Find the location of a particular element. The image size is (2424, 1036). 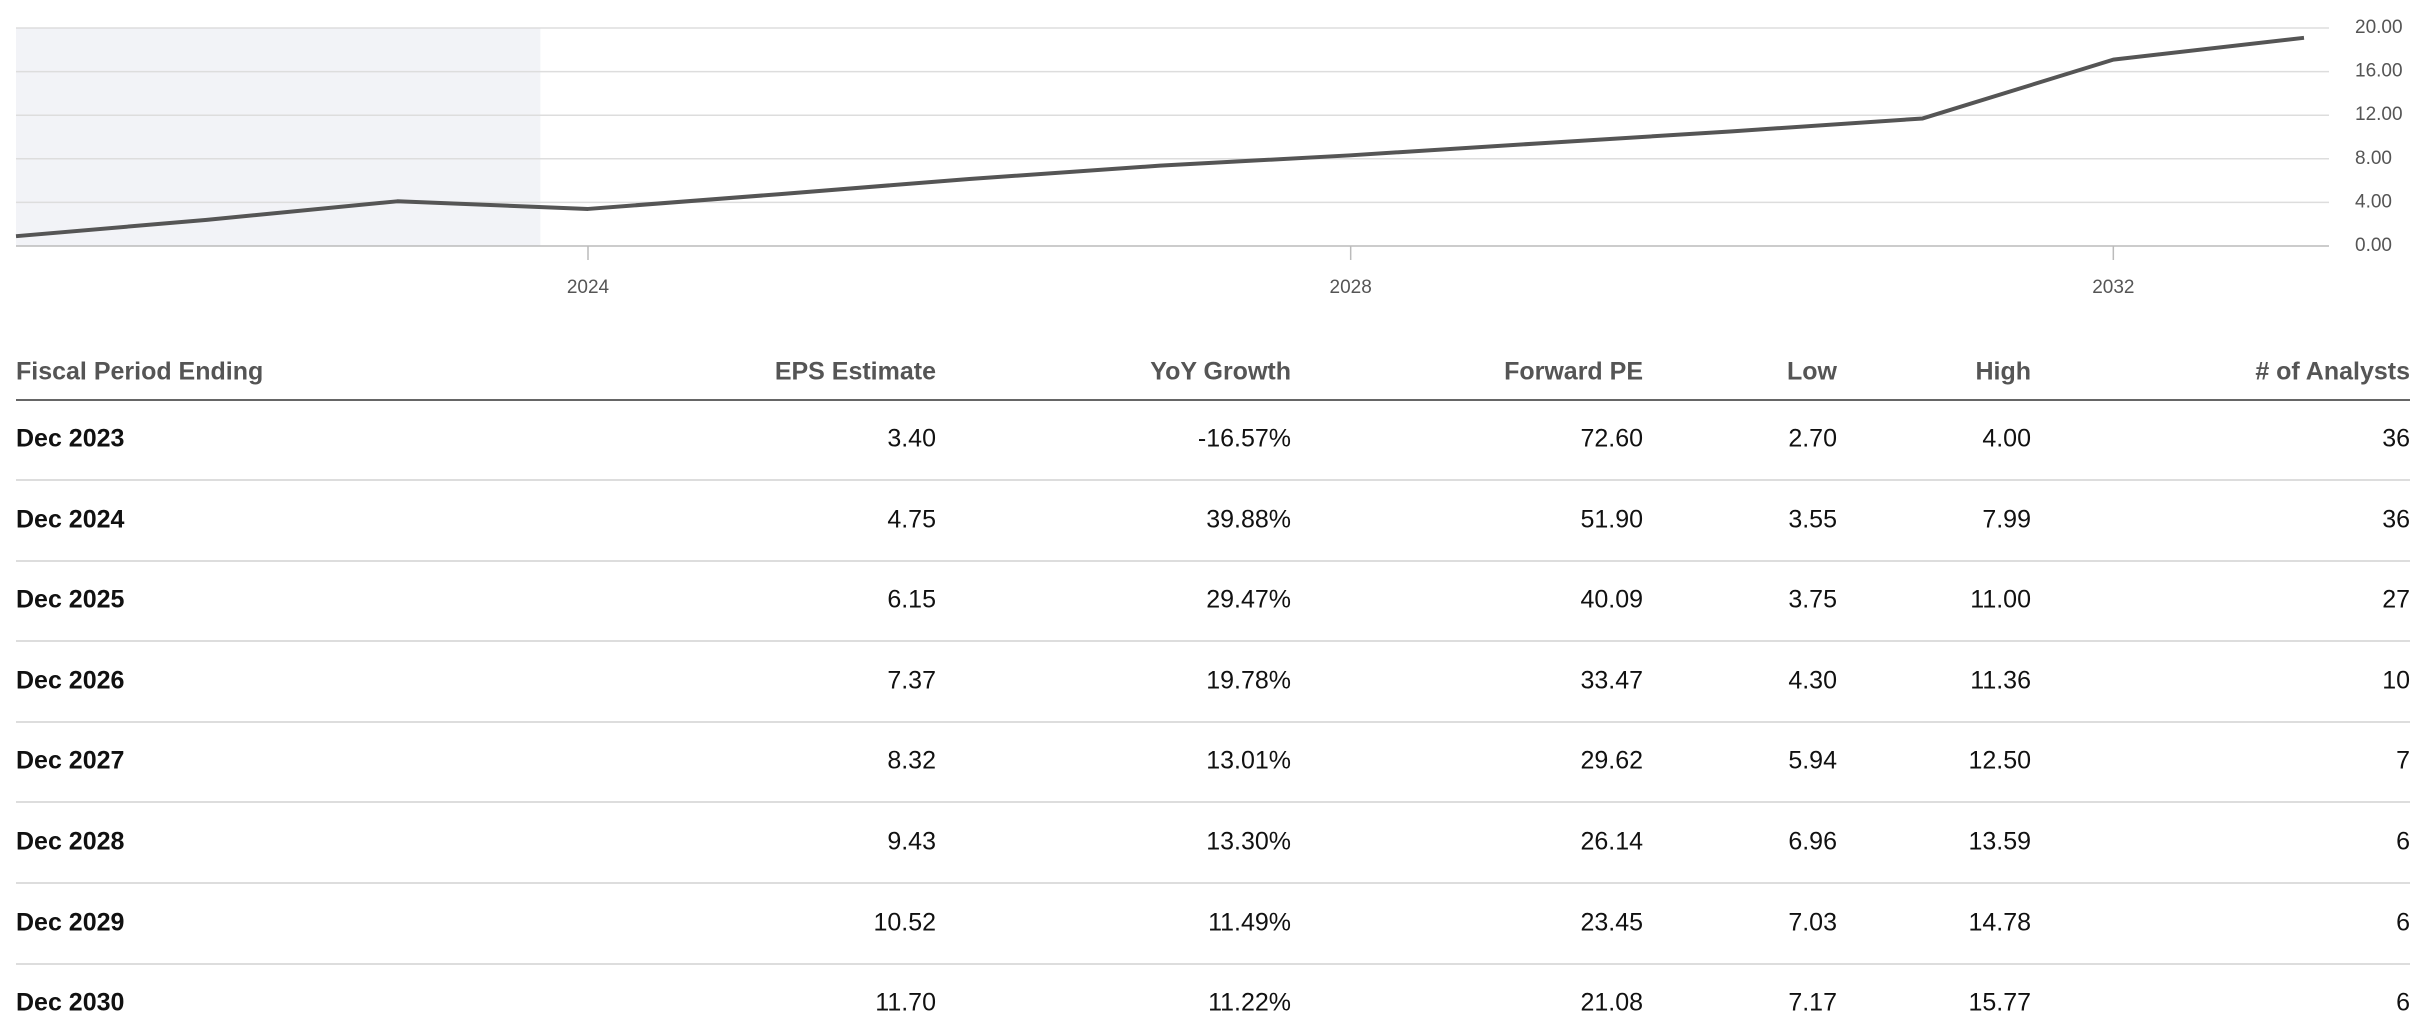

table-cell: 13.30% is located at coordinates (1248, 841).